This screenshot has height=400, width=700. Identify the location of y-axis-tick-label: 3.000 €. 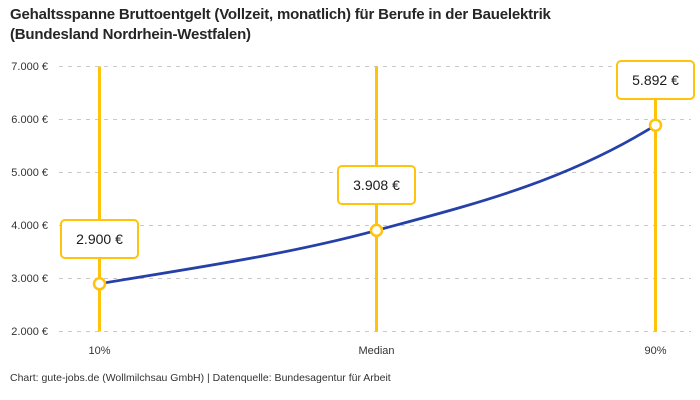
(29, 278).